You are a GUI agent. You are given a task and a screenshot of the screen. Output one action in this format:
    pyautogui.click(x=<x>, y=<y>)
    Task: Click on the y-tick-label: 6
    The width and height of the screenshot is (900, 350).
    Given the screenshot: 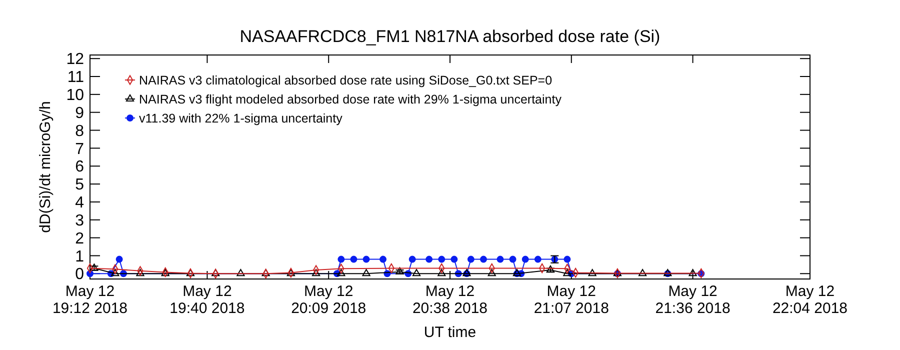 What is the action you would take?
    pyautogui.click(x=79, y=167)
    